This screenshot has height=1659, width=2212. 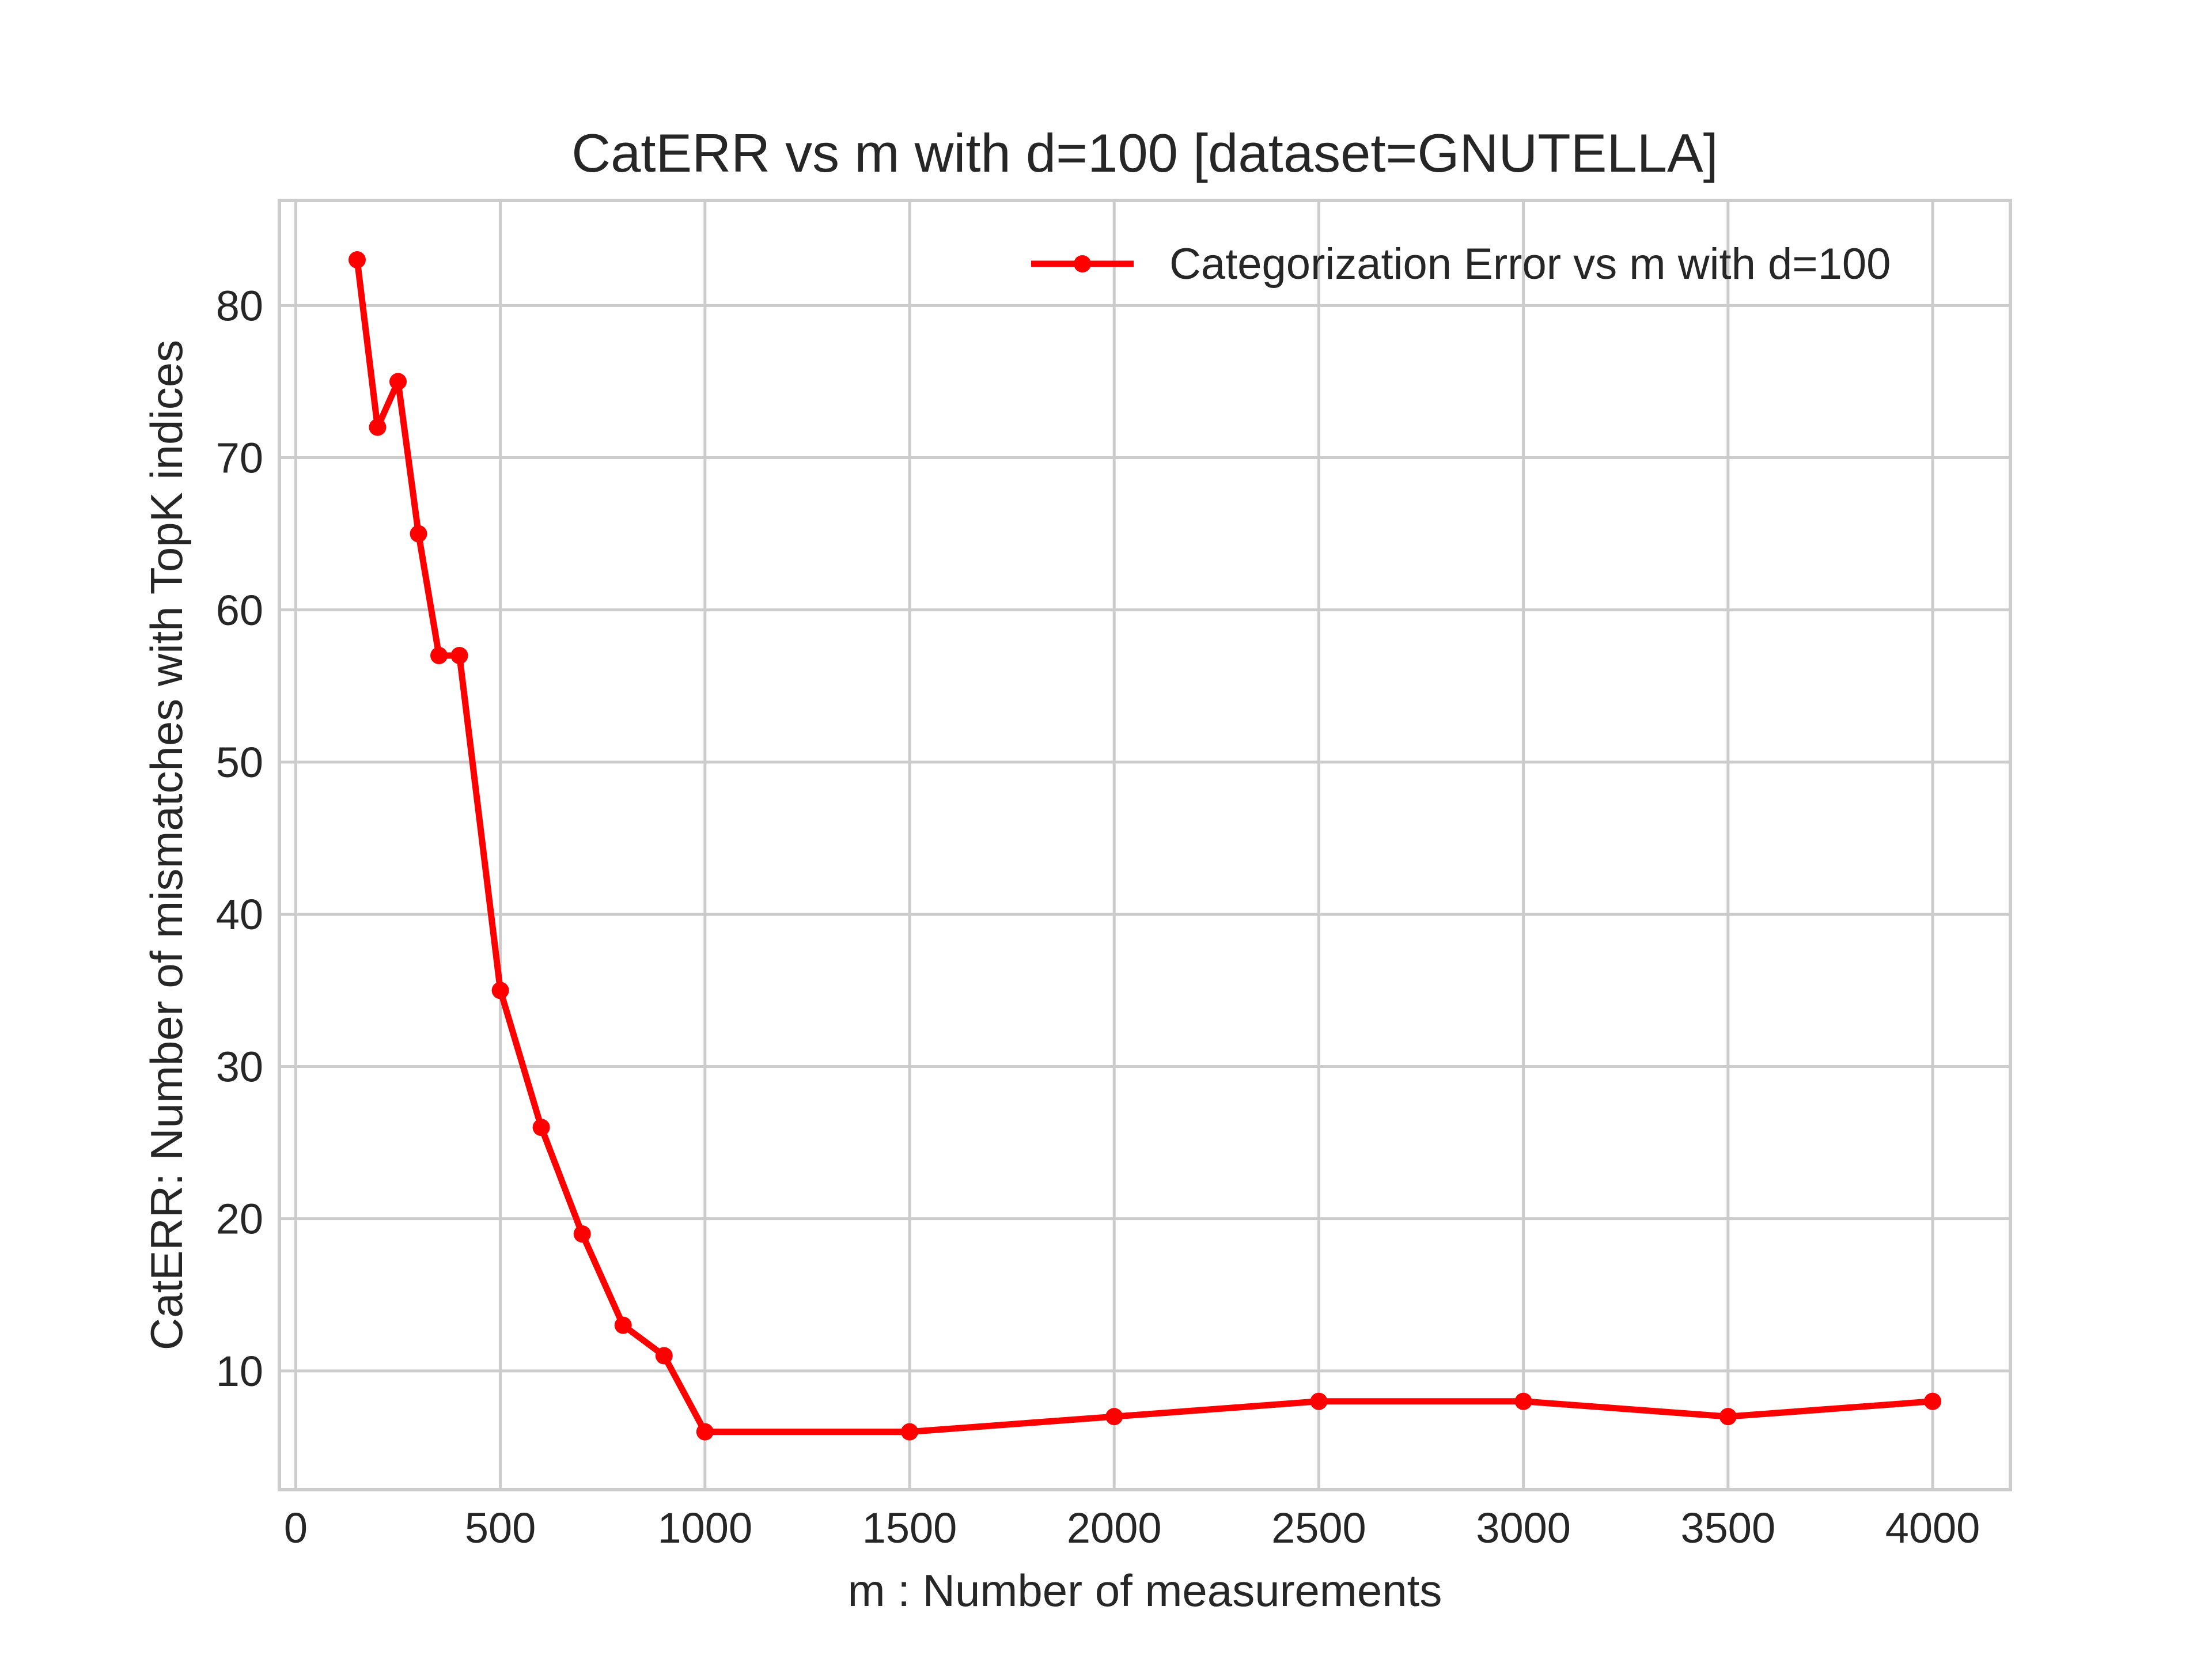 What do you see at coordinates (239, 1219) in the screenshot?
I see `y-tick-label: 20` at bounding box center [239, 1219].